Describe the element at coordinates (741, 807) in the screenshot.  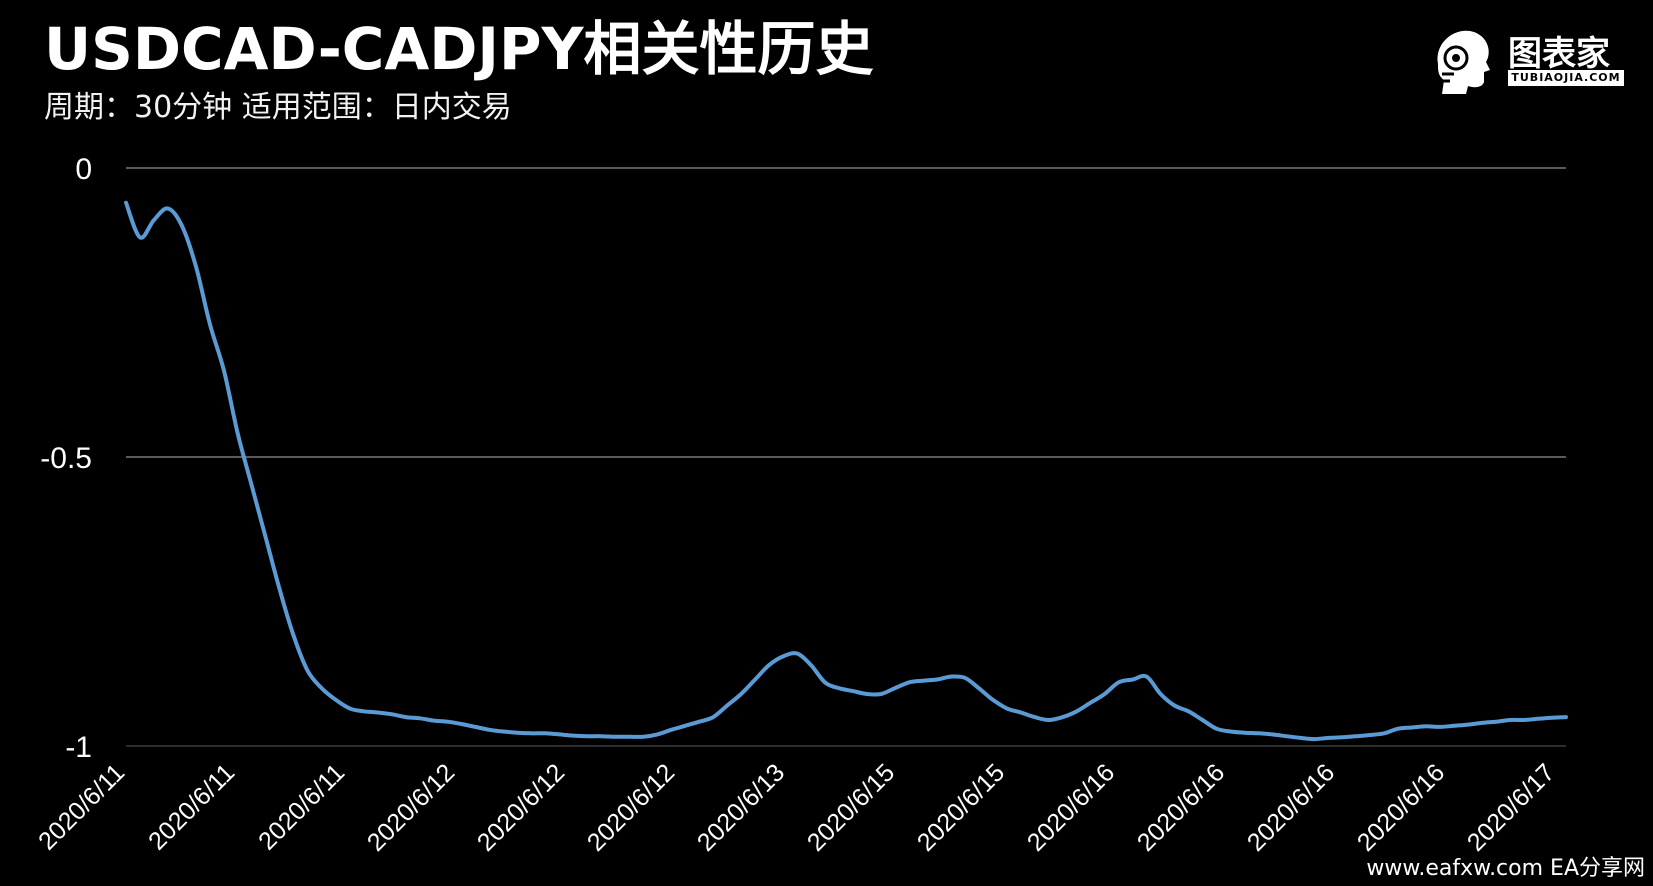
I see `x-tick-label: 2020/6/13` at that location.